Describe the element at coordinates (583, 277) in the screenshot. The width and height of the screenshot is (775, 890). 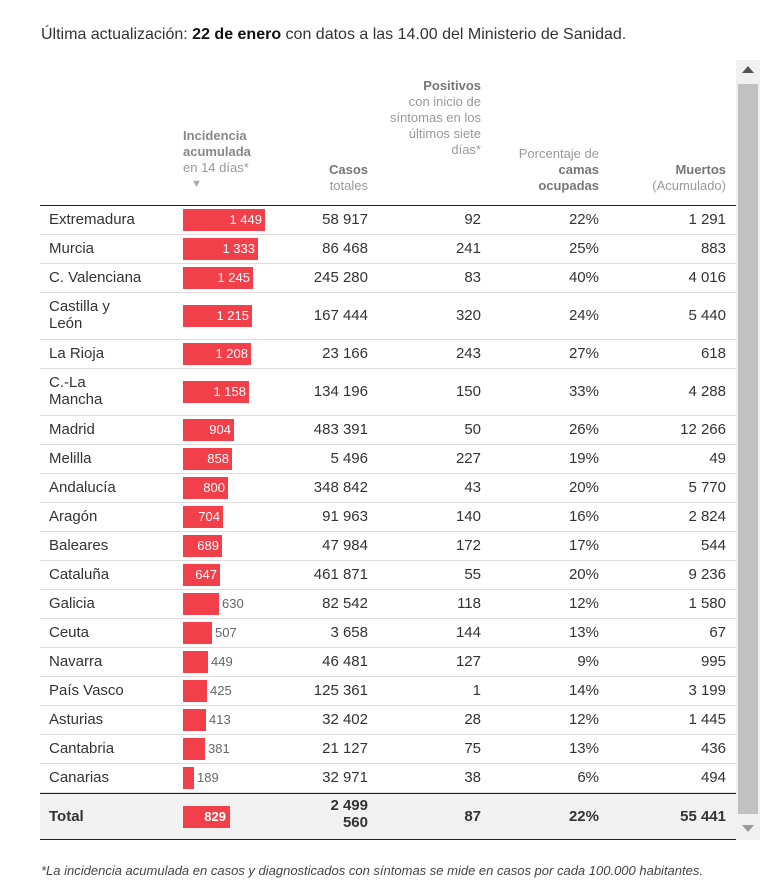
I see `bed-occupancy-cell: 40%` at that location.